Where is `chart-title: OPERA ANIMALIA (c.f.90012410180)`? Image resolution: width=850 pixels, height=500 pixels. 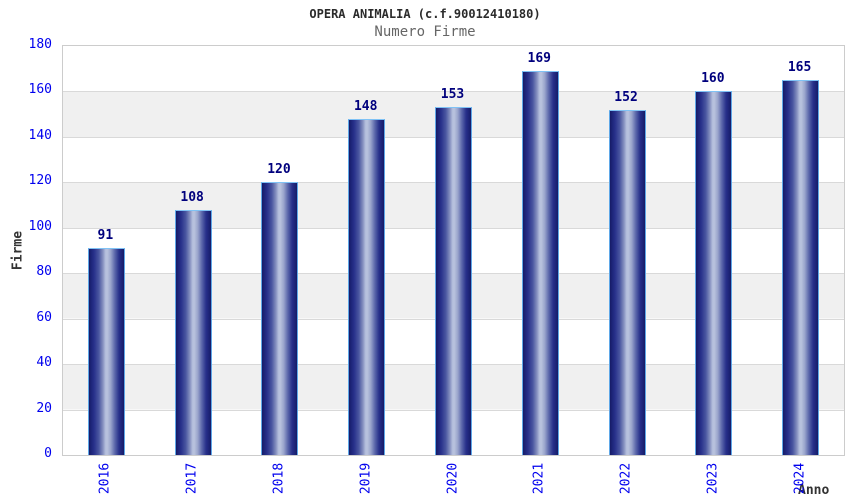
chart-title: OPERA ANIMALIA (c.f.90012410180) is located at coordinates (425, 14).